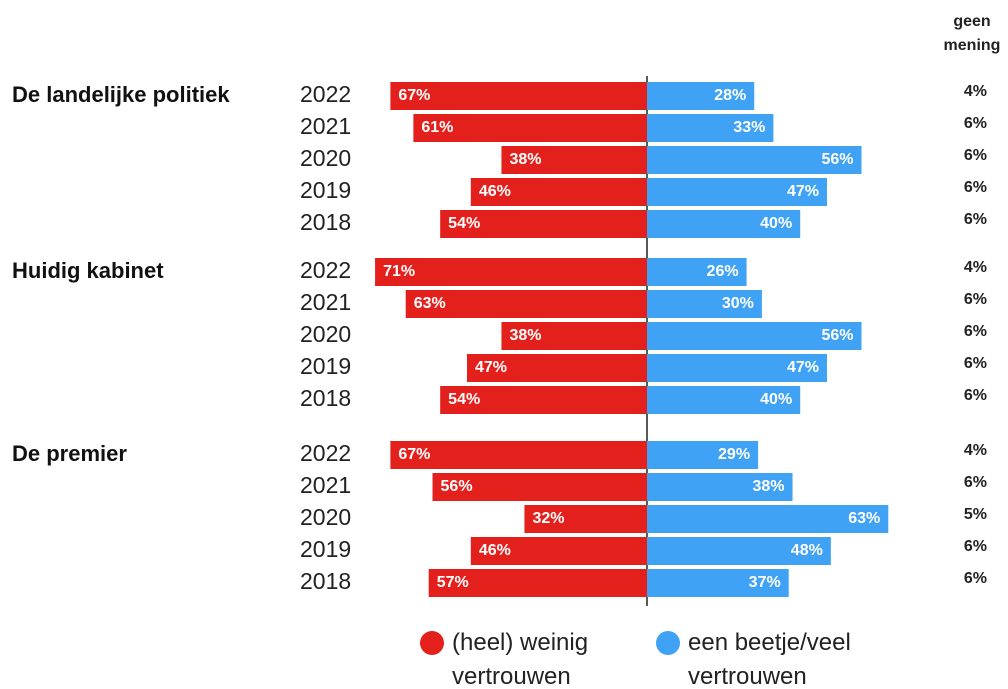 The image size is (1008, 689). Describe the element at coordinates (738, 303) in the screenshot. I see `value-label: 30%` at that location.